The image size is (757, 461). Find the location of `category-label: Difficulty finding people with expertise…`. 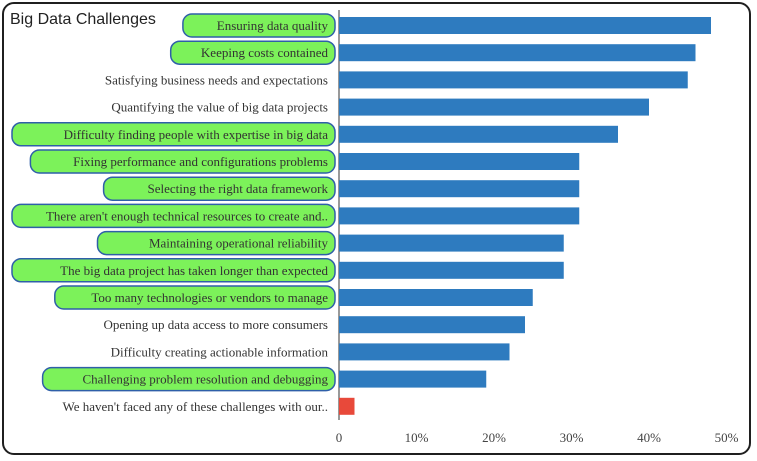

category-label: Difficulty finding people with expertise… is located at coordinates (196, 134).